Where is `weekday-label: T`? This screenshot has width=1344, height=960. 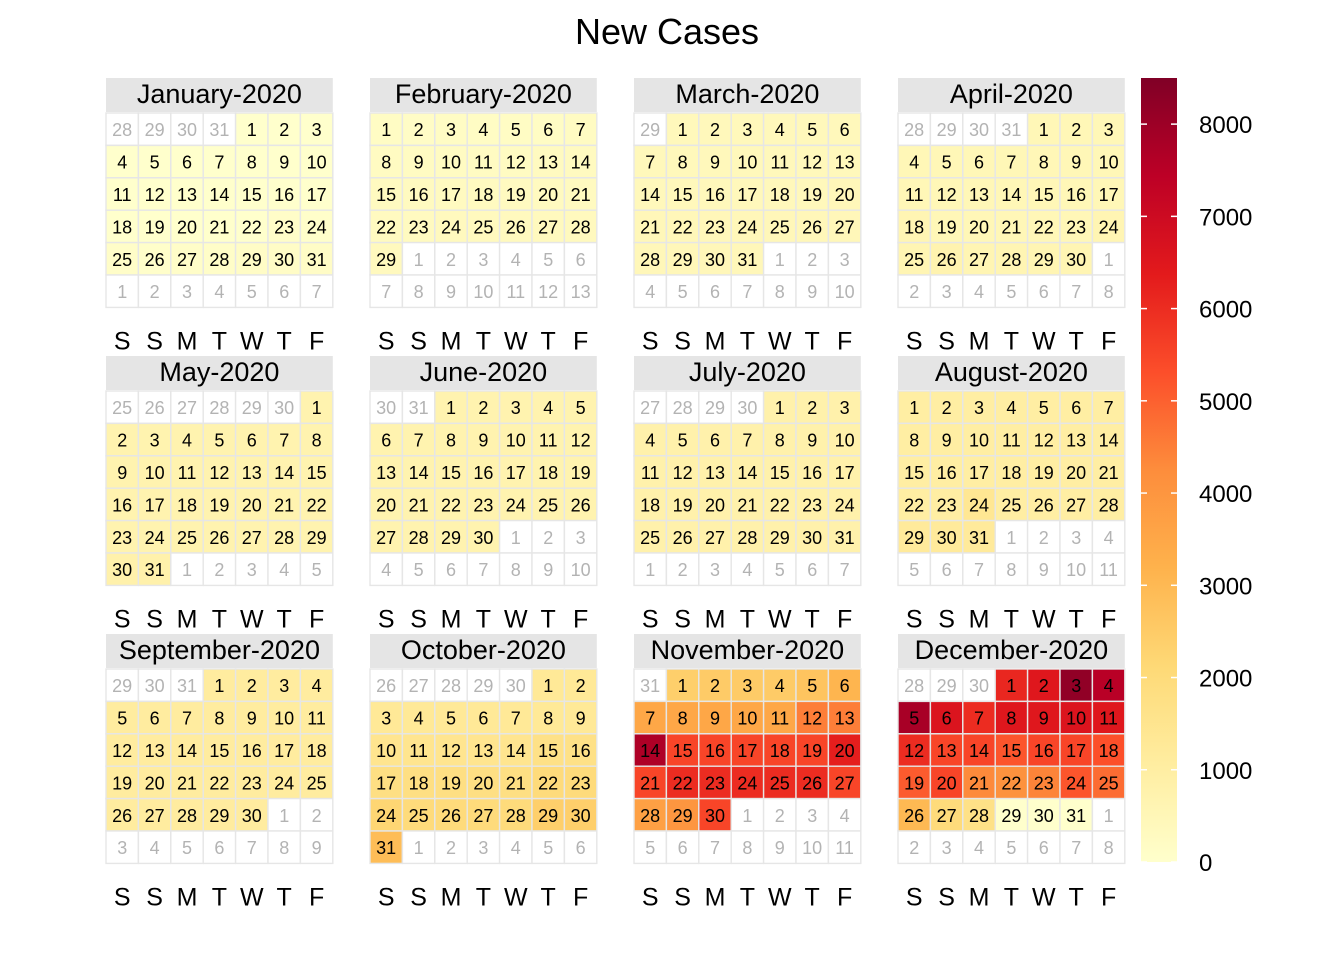 weekday-label: T is located at coordinates (219, 341).